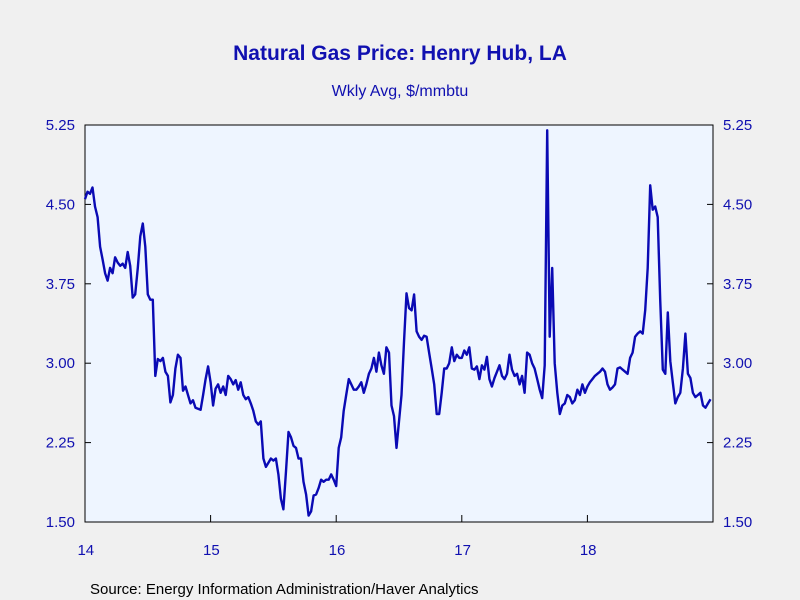  I want to click on x-tick-label: 15, so click(211, 550).